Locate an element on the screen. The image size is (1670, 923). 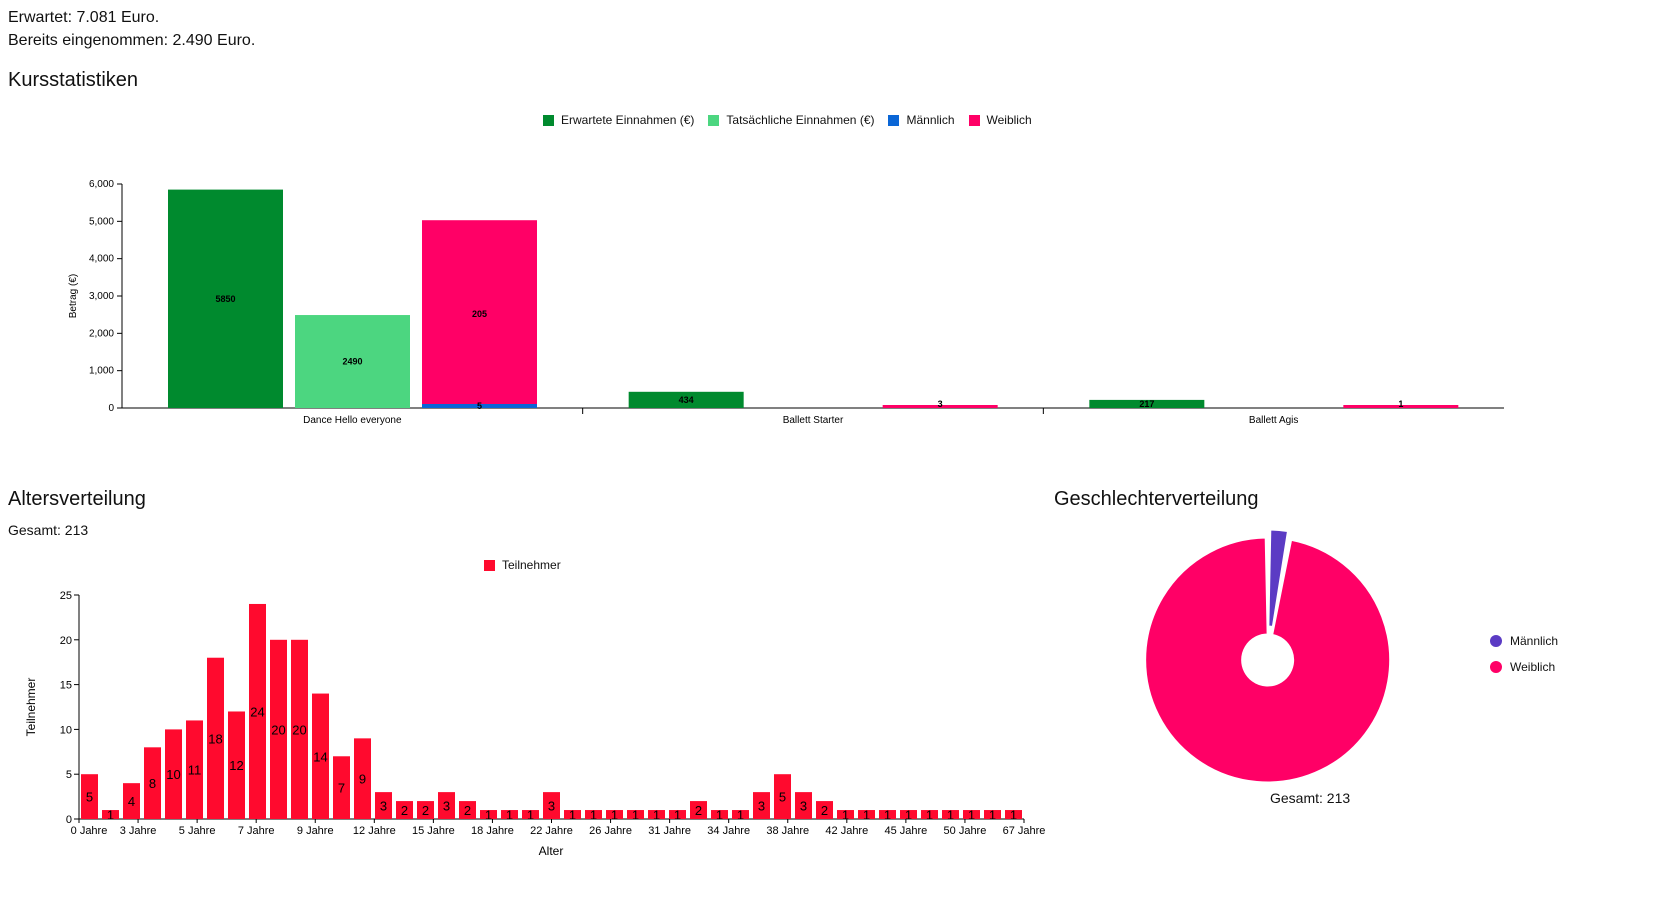
y-tick-label: 20 is located at coordinates (66, 641).